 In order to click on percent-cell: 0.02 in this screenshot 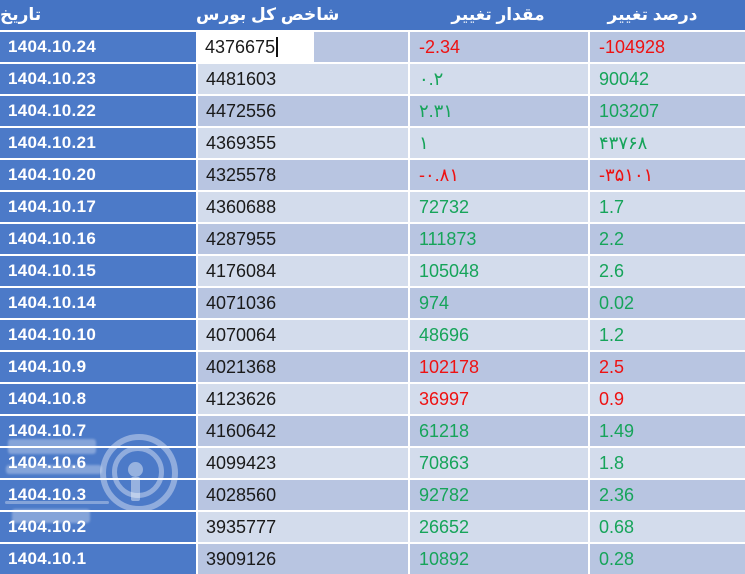, I will do `click(667, 303)`.